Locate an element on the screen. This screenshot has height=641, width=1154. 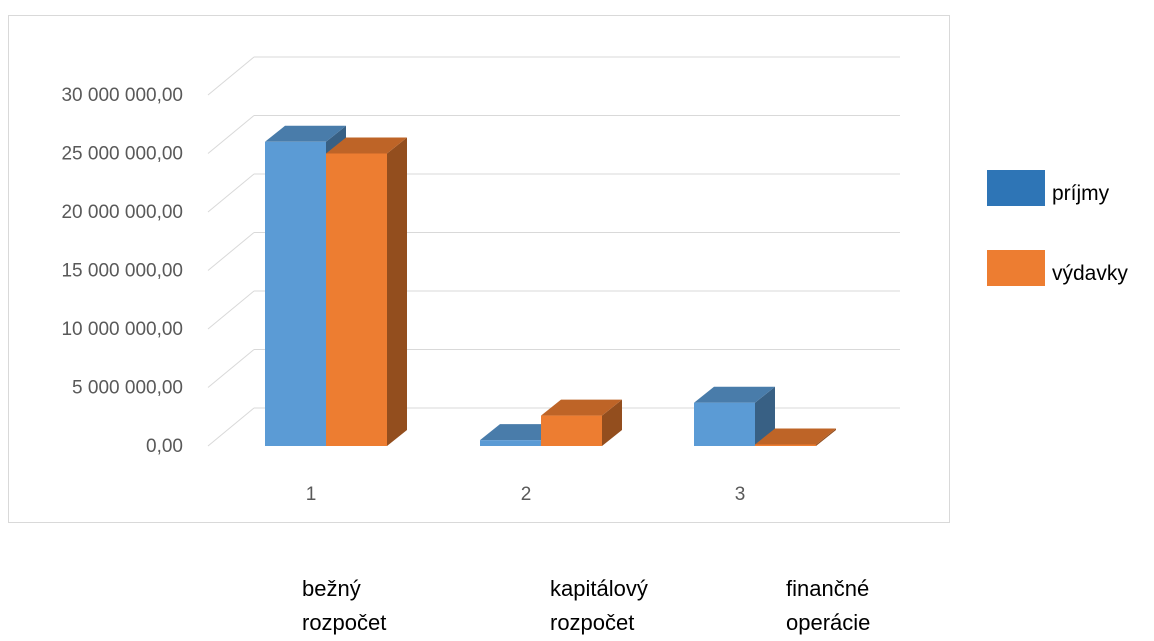
category-note-2: kapitálový rozpočet is located at coordinates (599, 606).